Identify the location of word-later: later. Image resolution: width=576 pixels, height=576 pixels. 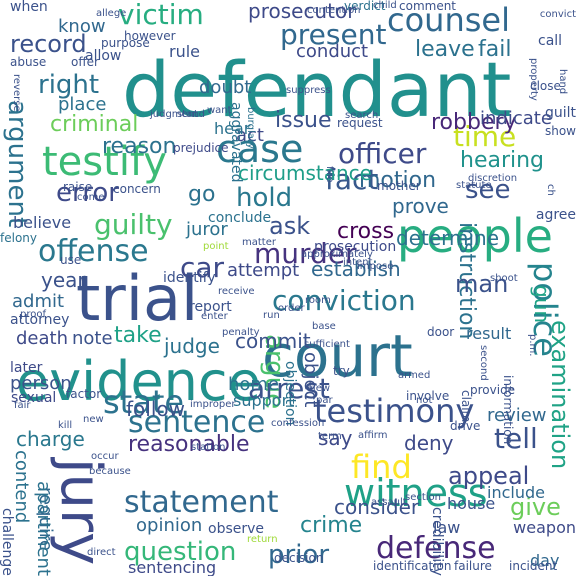
(26, 368).